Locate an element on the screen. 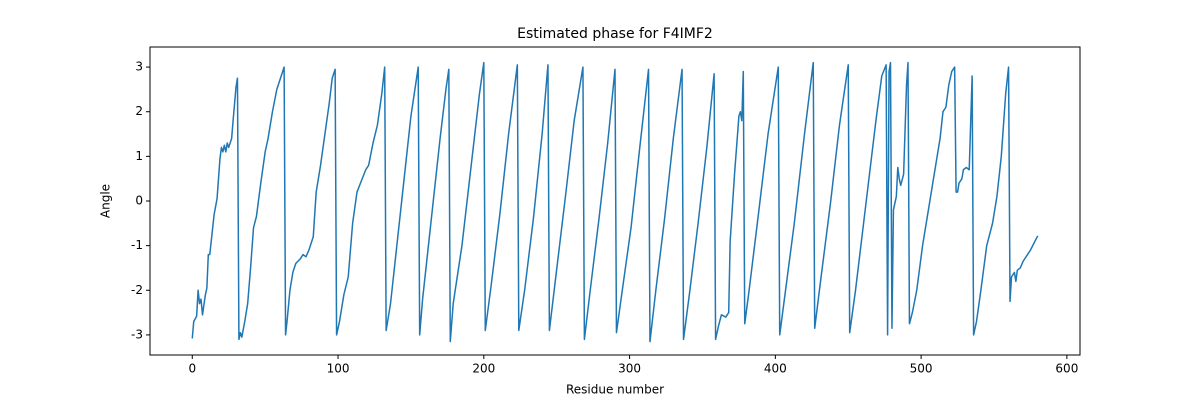 The width and height of the screenshot is (1200, 404). y-axis-label: Angle is located at coordinates (106, 201).